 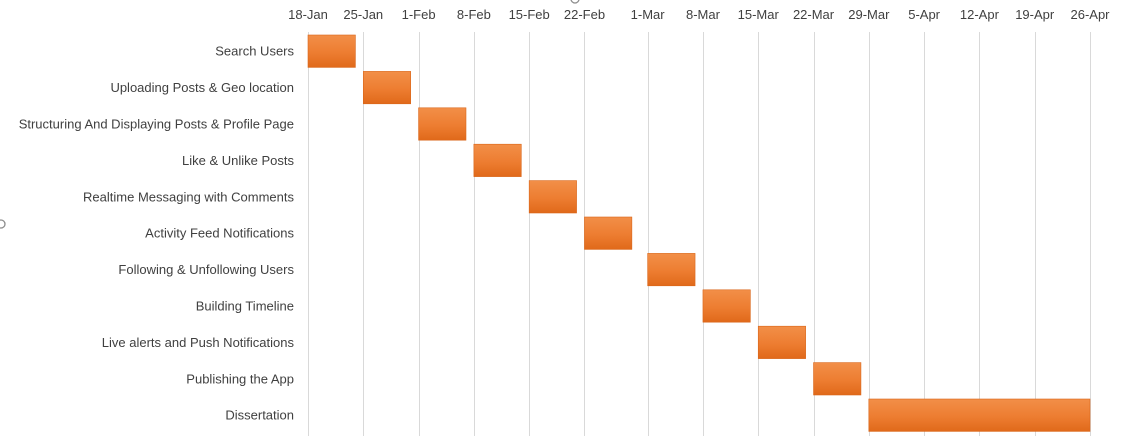 What do you see at coordinates (188, 196) in the screenshot?
I see `task-label: Realtime Messaging with Comments` at bounding box center [188, 196].